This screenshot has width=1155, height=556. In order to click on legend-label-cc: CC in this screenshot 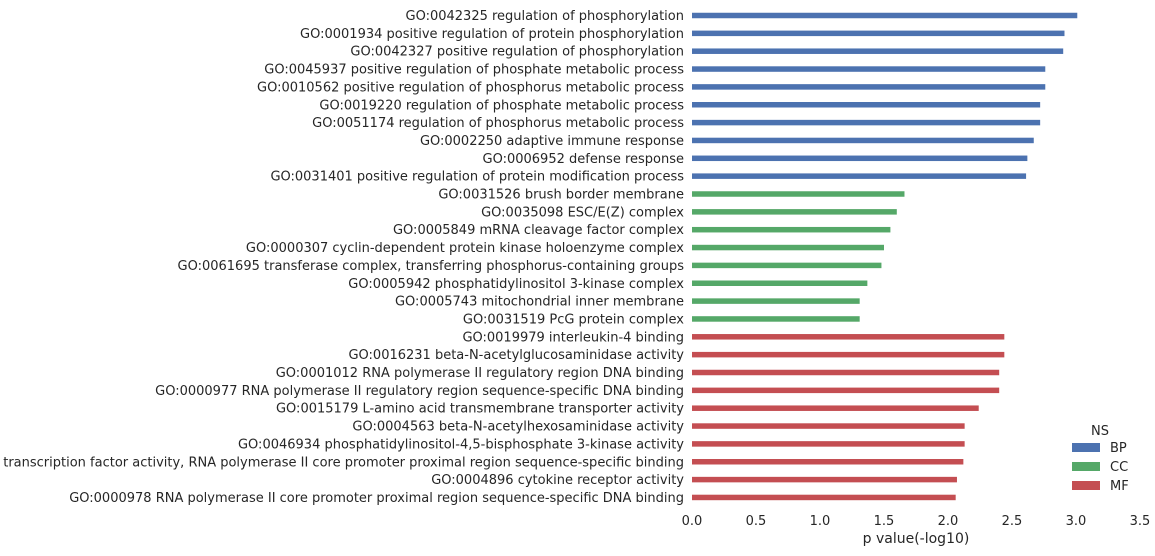, I will do `click(1119, 467)`.